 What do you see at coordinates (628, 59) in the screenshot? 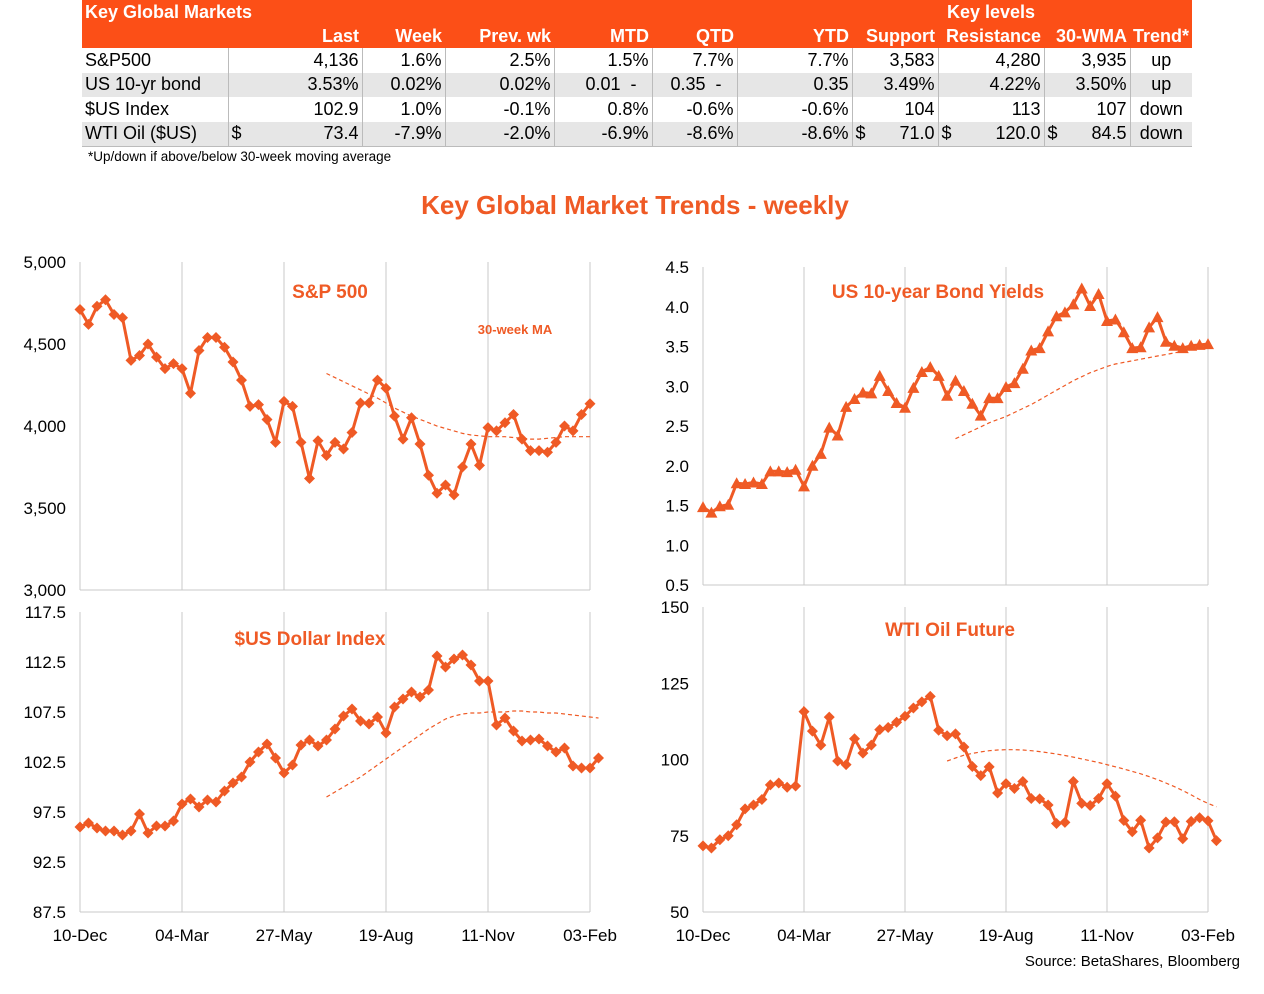
I see `cell-value: 1.5%` at bounding box center [628, 59].